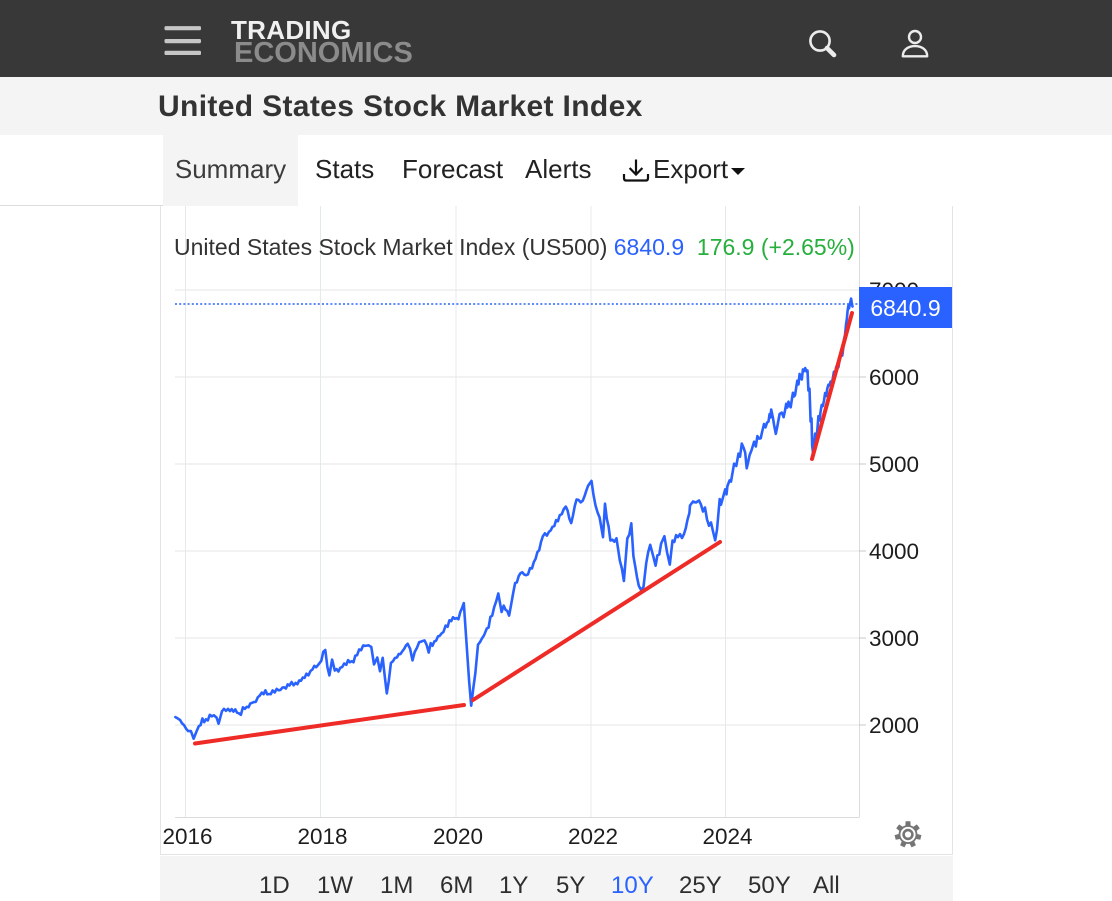 This screenshot has width=1112, height=901. I want to click on svg-text: 5000, so click(894, 464).